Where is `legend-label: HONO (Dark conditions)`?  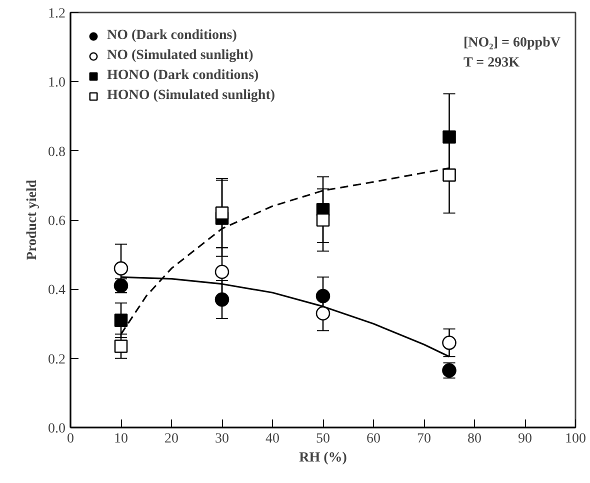 legend-label: HONO (Dark conditions) is located at coordinates (183, 76).